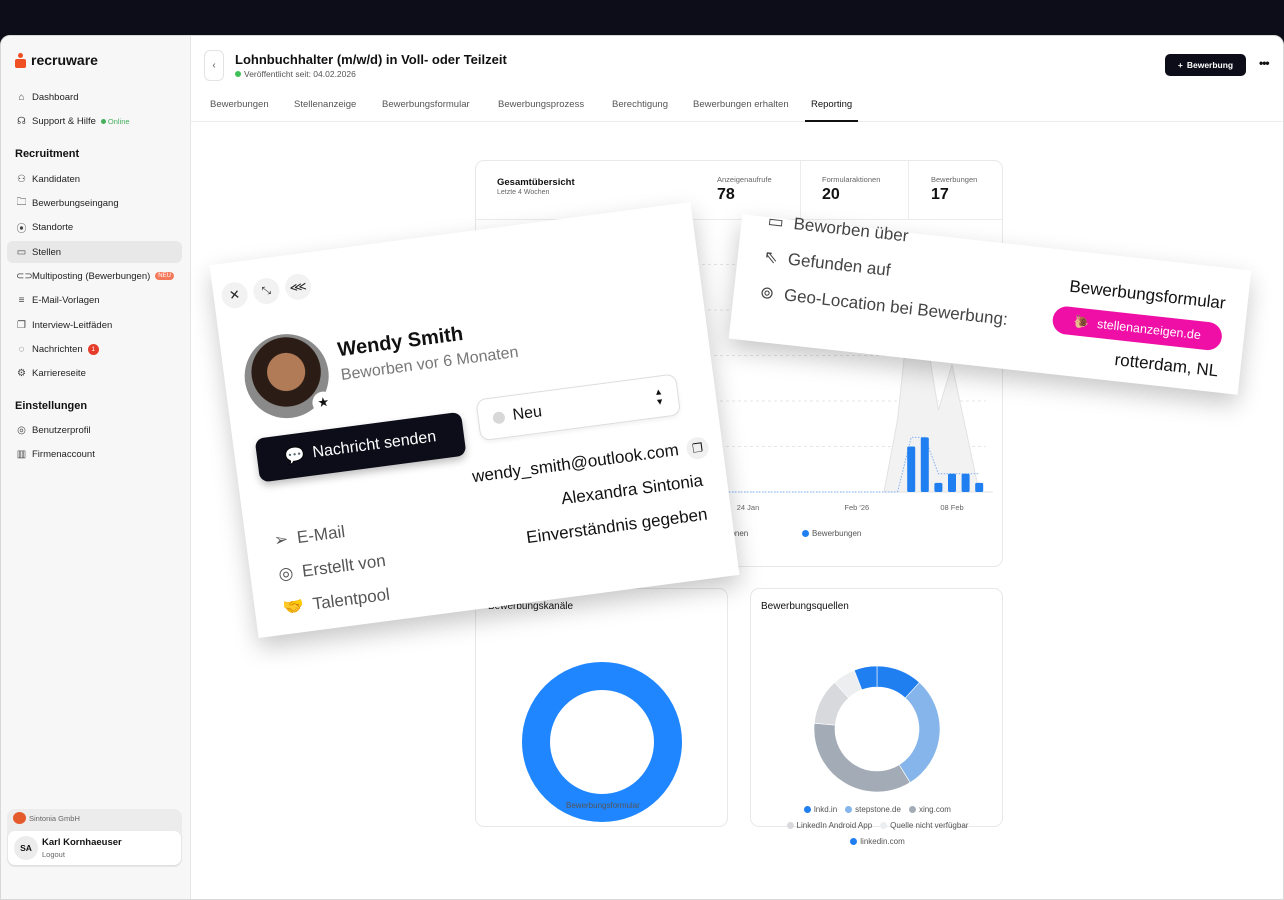 The image size is (1284, 900). I want to click on legend-bewerbungen: Bewerbungen, so click(831, 533).